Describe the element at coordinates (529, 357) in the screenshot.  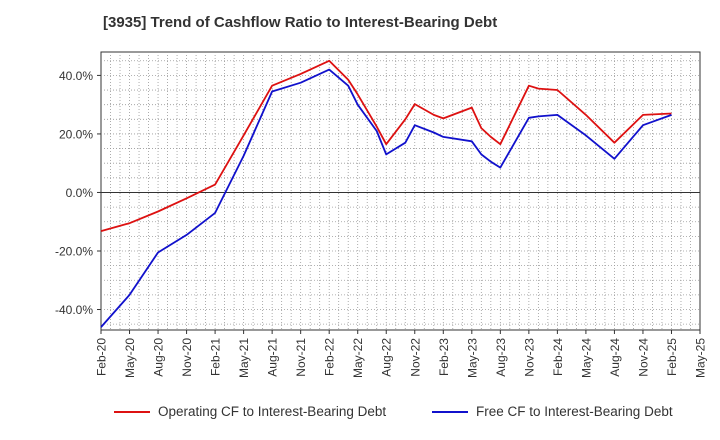
I see `x-tick-label: Nov-23` at that location.